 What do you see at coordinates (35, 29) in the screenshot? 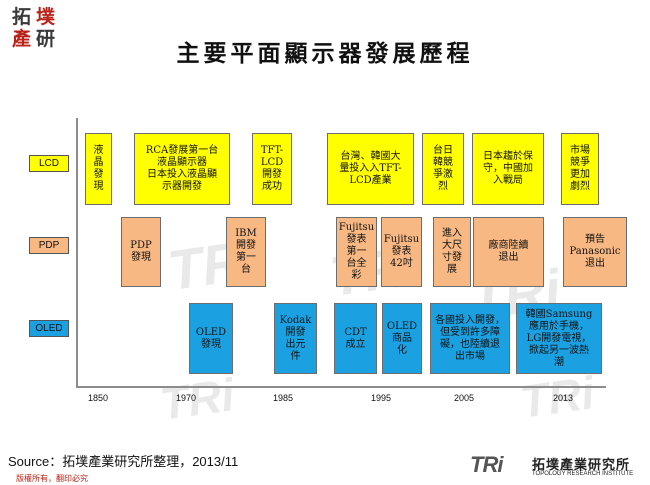
I see `company-logo: 拓 墣 產 研` at bounding box center [35, 29].